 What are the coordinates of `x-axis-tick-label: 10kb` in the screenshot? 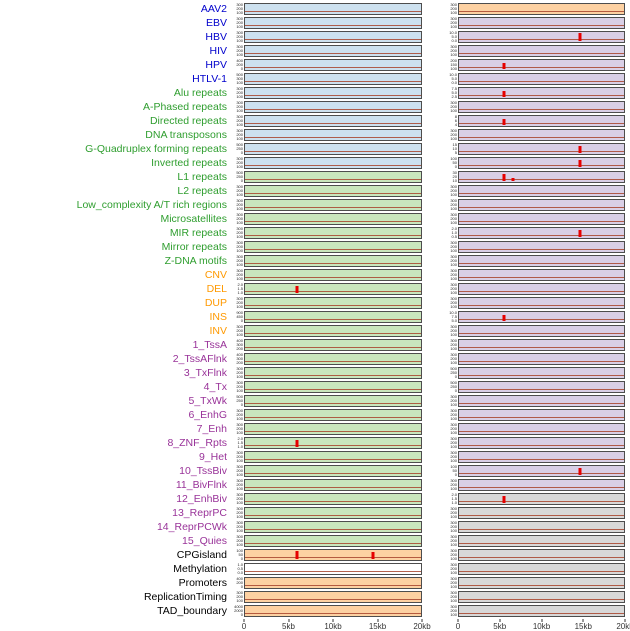 It's located at (333, 626).